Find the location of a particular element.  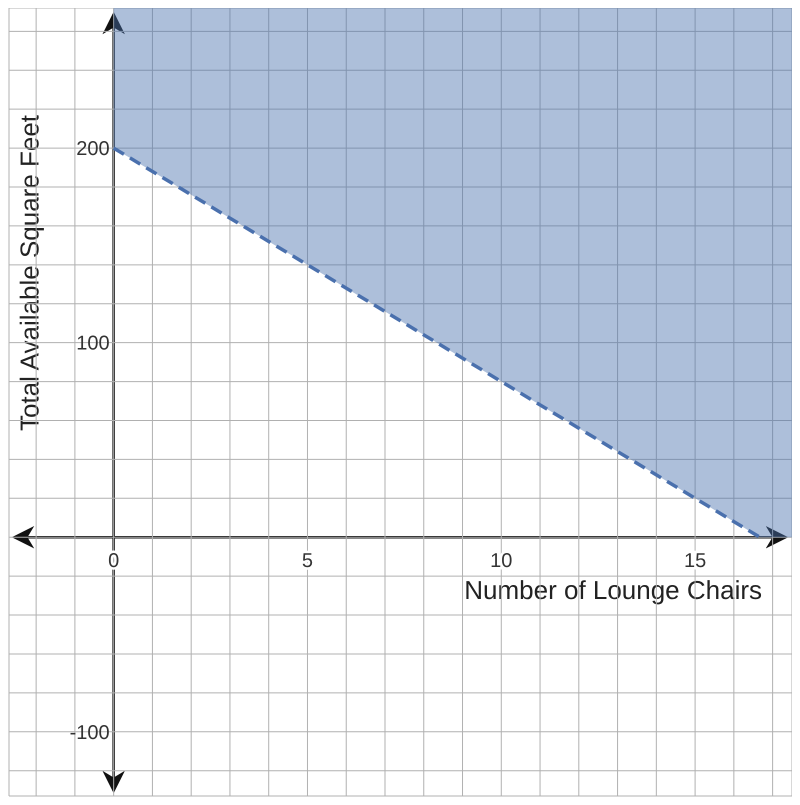

y-axis-title: Total Available Square Feet is located at coordinates (30, 273).